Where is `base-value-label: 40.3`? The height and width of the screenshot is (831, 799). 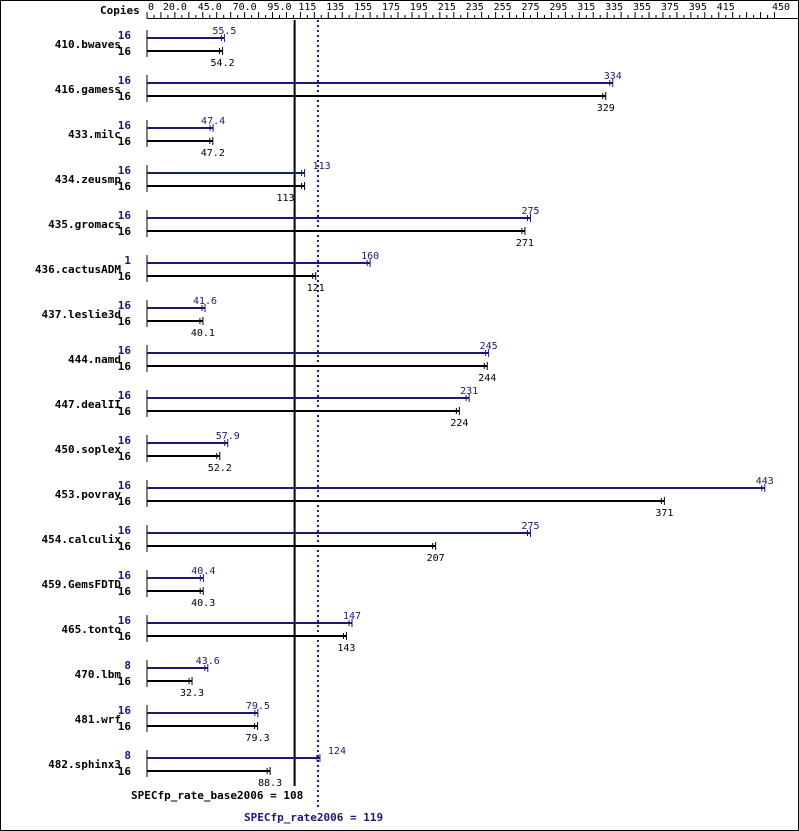
base-value-label: 40.3 is located at coordinates (203, 603).